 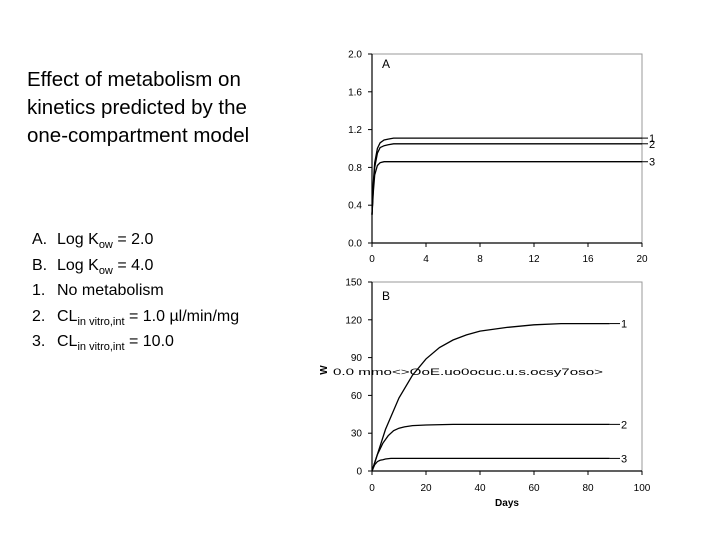 What do you see at coordinates (588, 259) in the screenshot?
I see `x-tick-label: 16` at bounding box center [588, 259].